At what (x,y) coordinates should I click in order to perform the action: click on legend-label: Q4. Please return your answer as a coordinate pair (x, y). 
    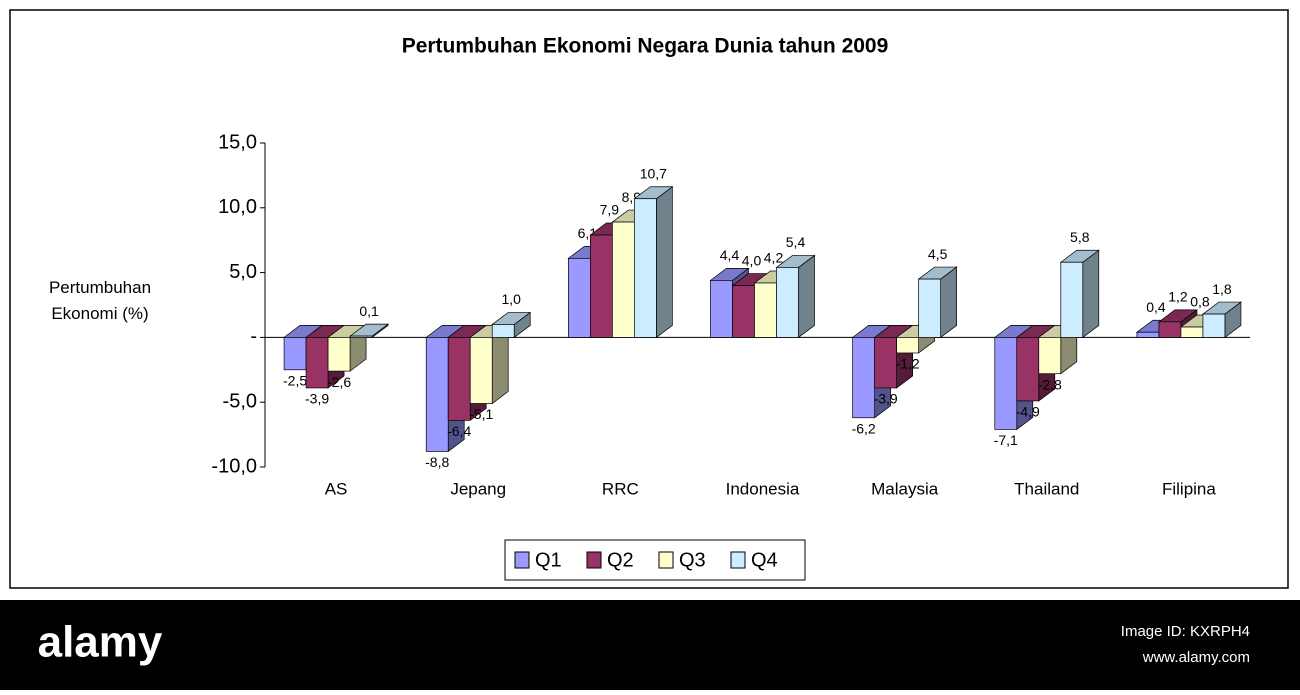
    Looking at the image, I should click on (764, 560).